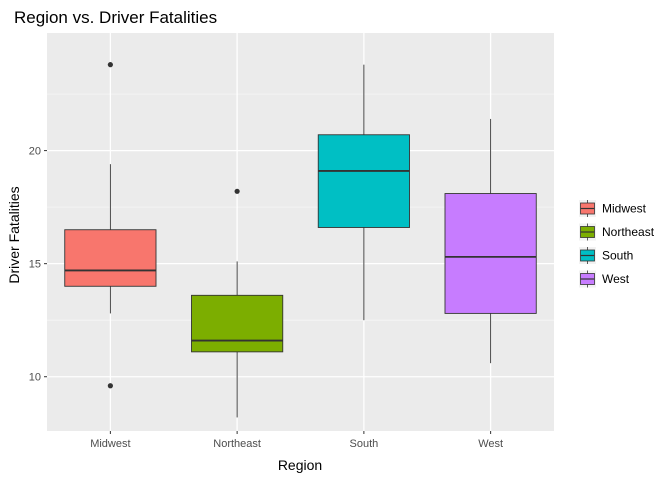 This screenshot has height=480, width=672. Describe the element at coordinates (110, 444) in the screenshot. I see `x-tick-label: Midwest` at that location.